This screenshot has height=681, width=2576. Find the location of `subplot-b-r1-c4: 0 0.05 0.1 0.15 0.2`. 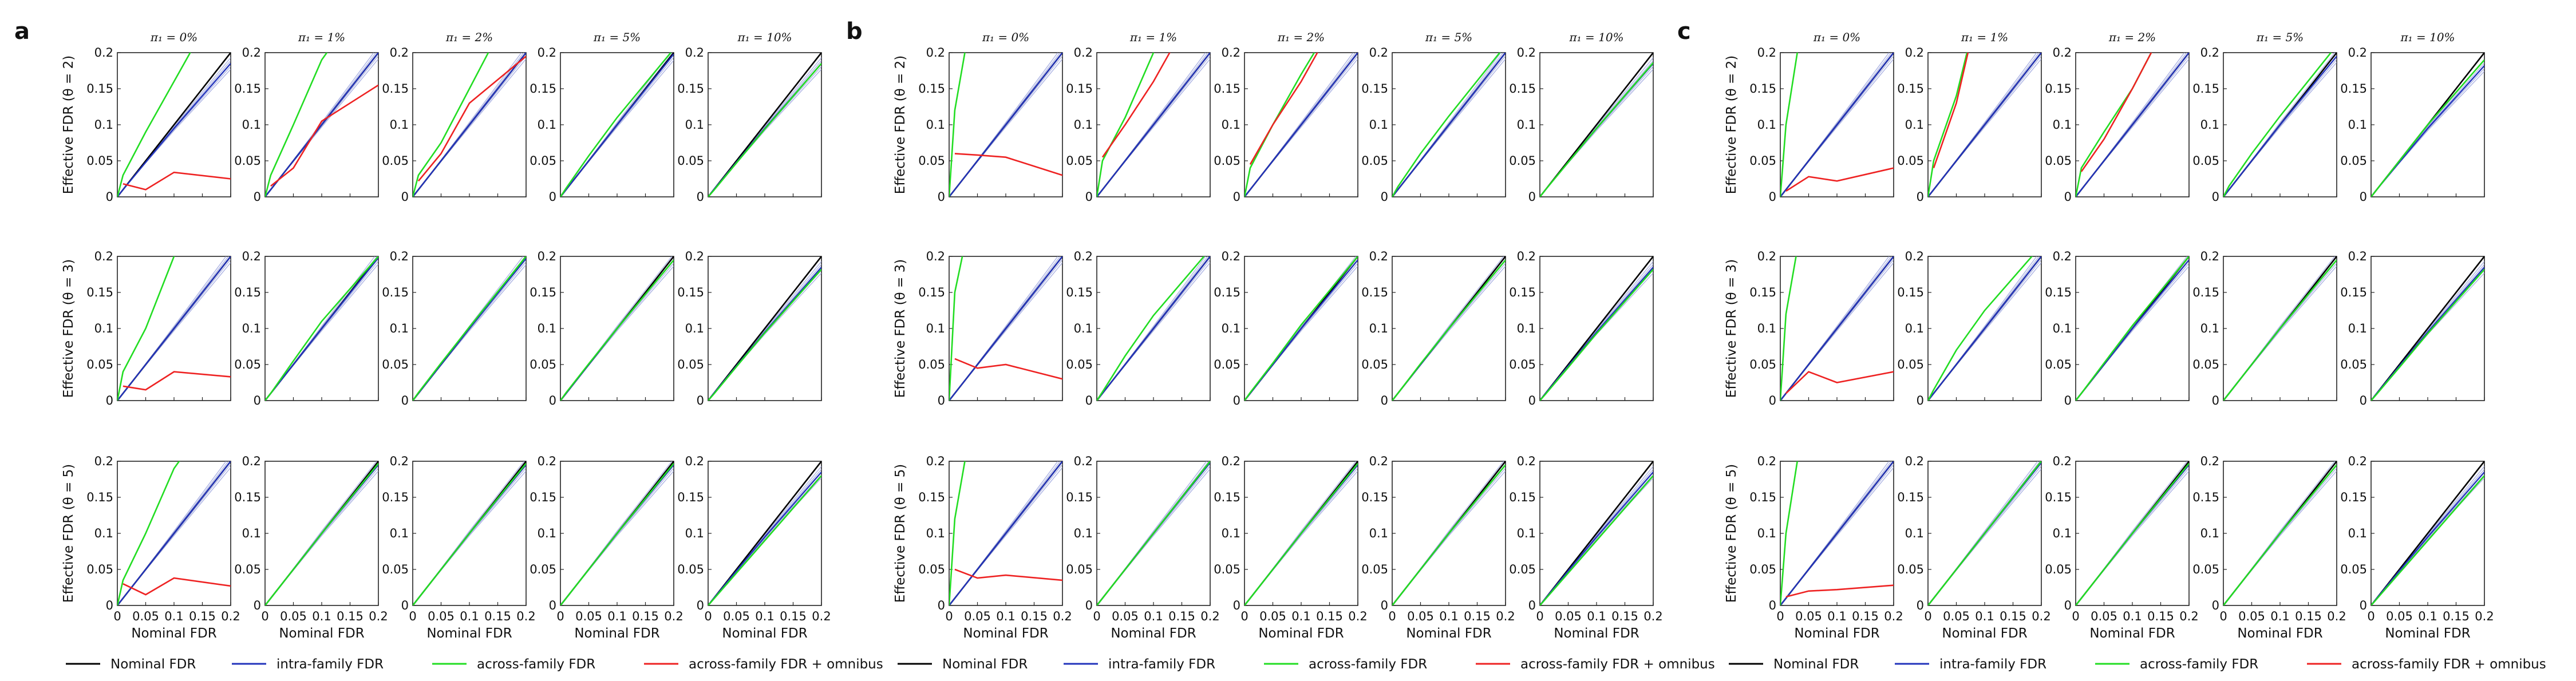

subplot-b-r1-c4: 0 0.05 0.1 0.15 0.2 is located at coordinates (1581, 328).